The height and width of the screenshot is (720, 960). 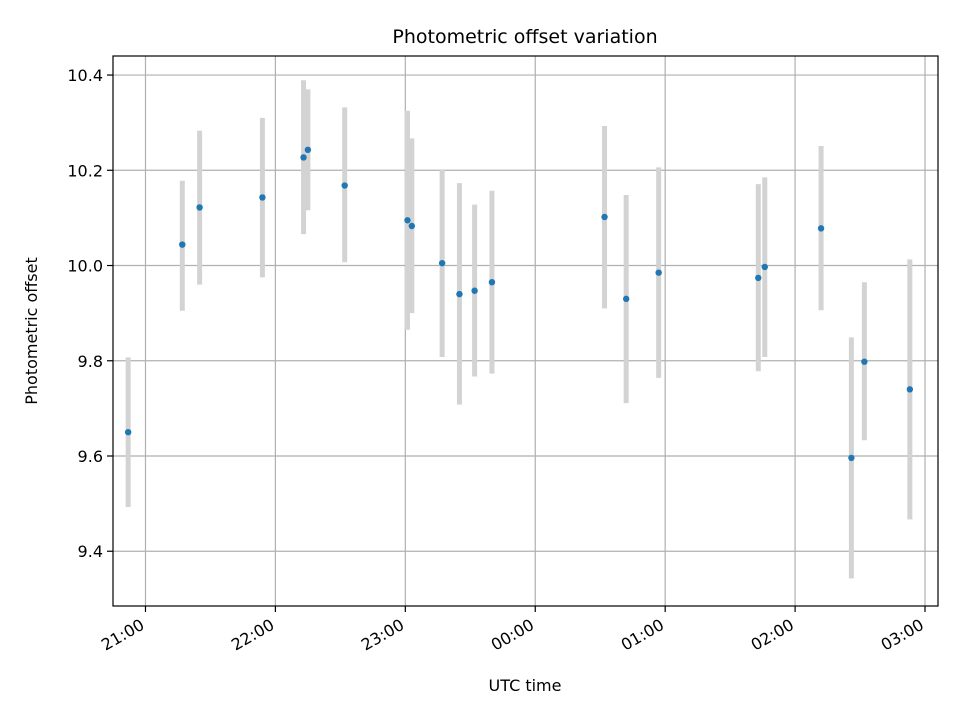 What do you see at coordinates (31, 331) in the screenshot?
I see `y-axis-label: Photometric offset` at bounding box center [31, 331].